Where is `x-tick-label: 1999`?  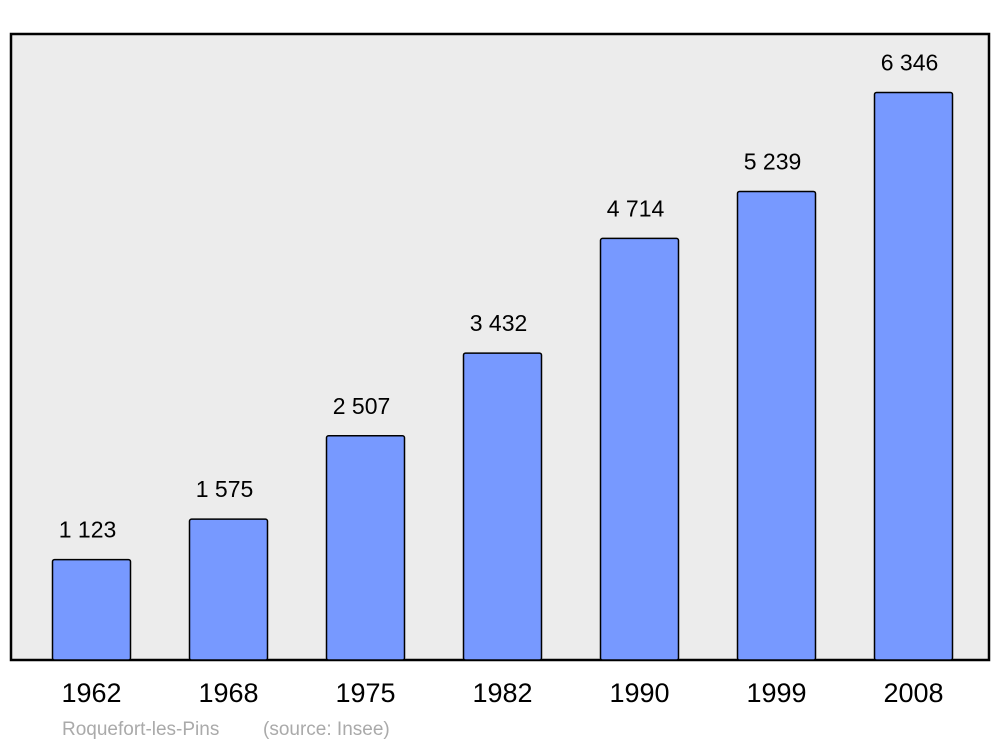 x-tick-label: 1999 is located at coordinates (776, 693).